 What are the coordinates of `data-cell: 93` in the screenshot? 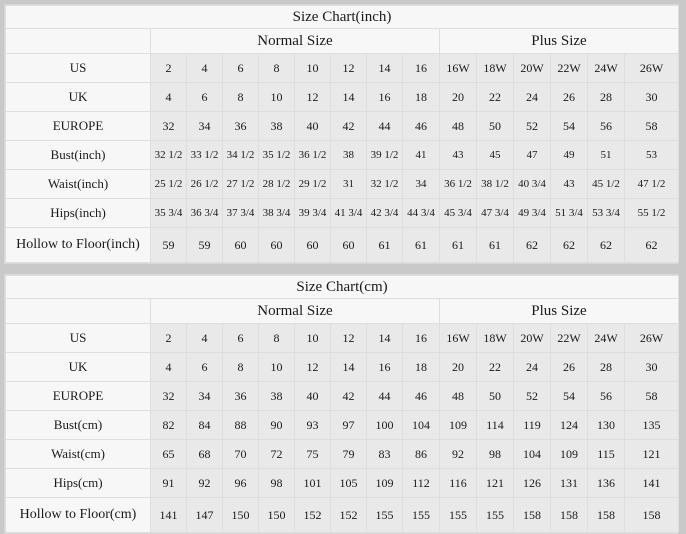 It's located at (312, 425).